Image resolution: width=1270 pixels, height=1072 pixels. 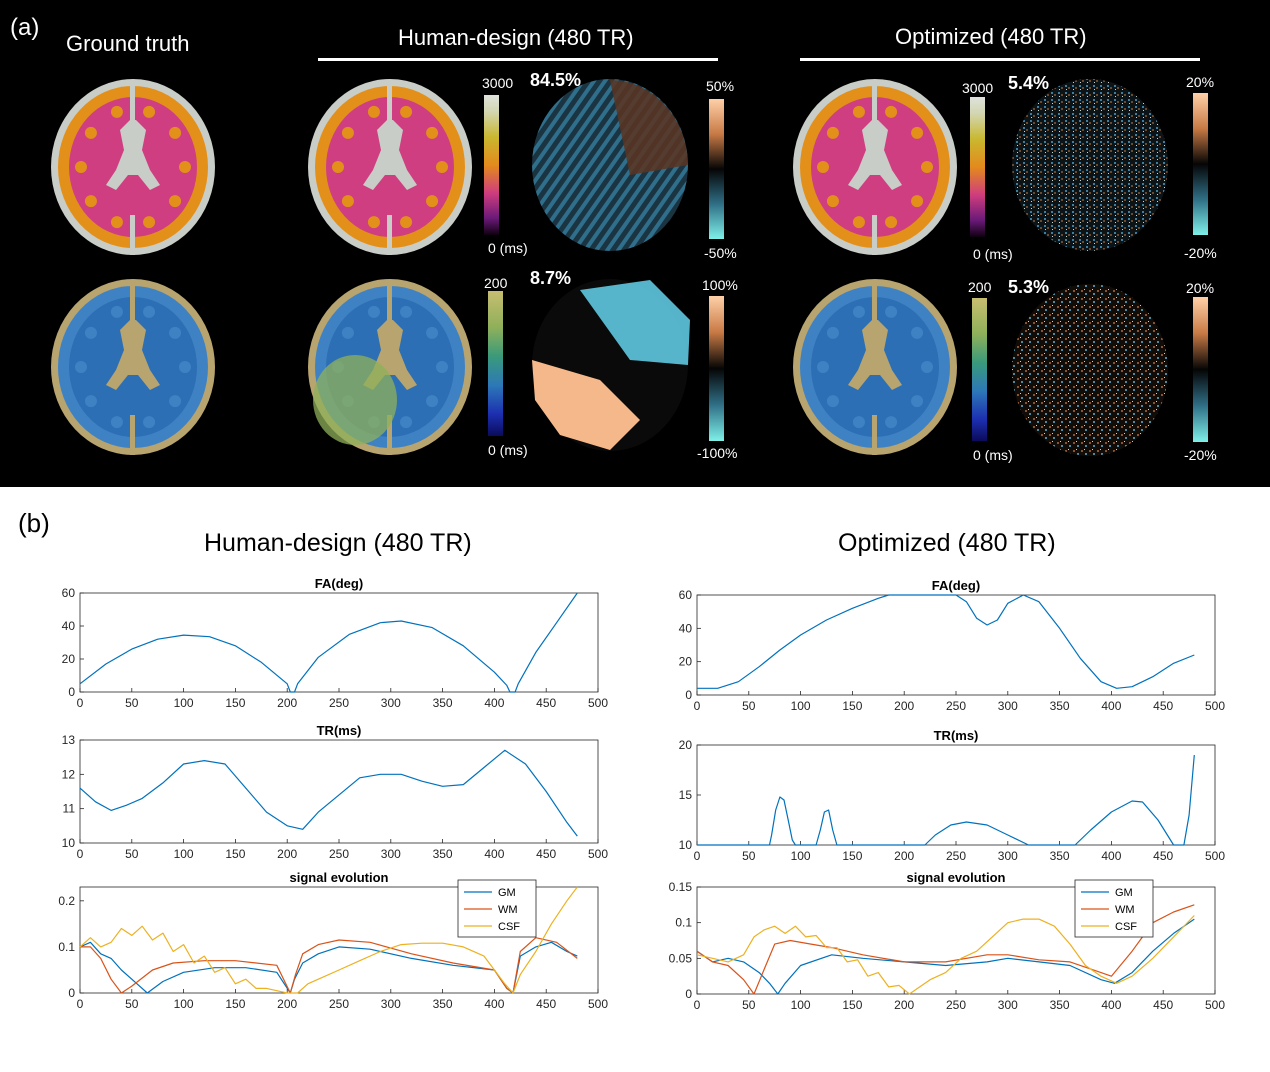 I want to click on panel-b-label: (b), so click(x=34, y=523).